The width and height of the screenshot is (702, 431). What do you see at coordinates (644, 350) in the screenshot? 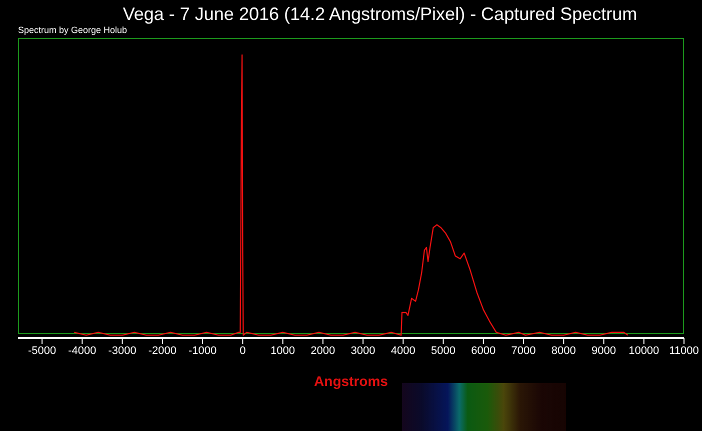
I see `x-tick-label: 10000` at bounding box center [644, 350].